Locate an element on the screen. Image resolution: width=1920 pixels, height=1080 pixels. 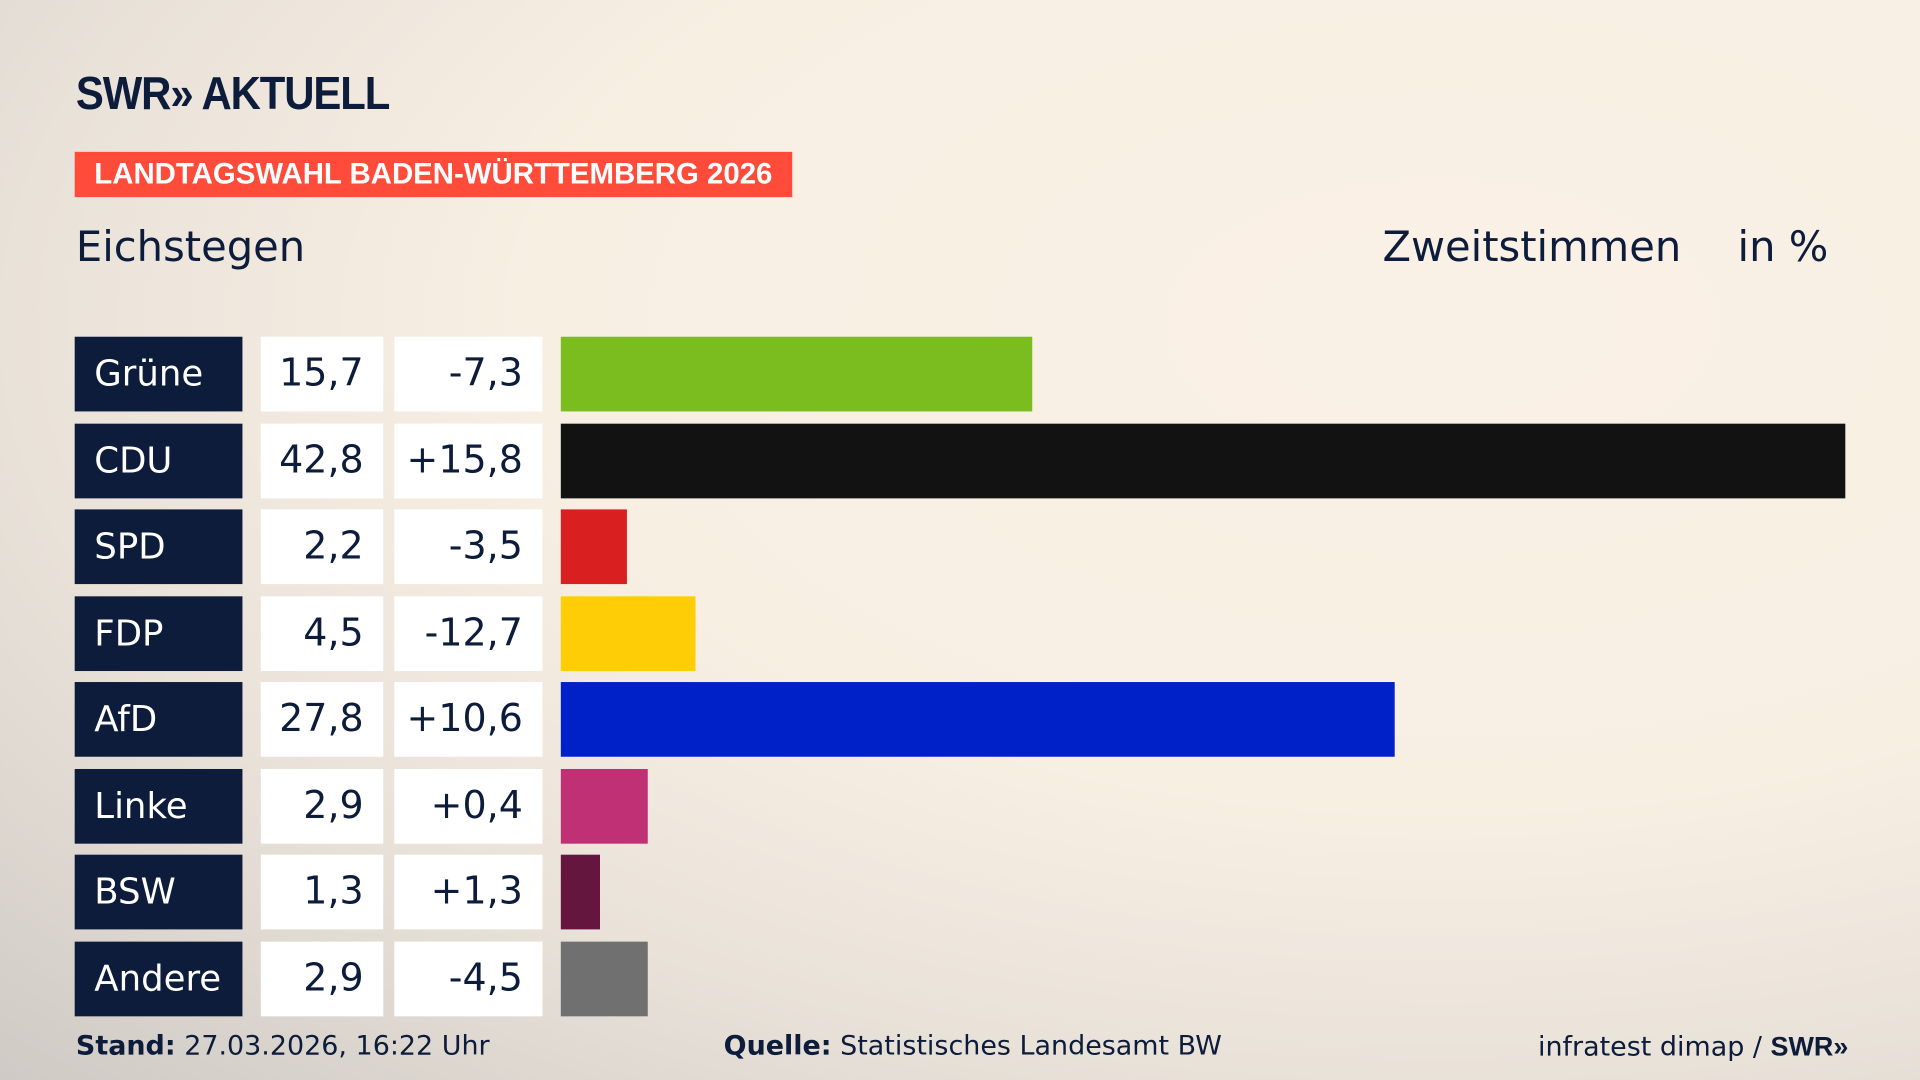
diff-label: -3,5 is located at coordinates (468, 547).